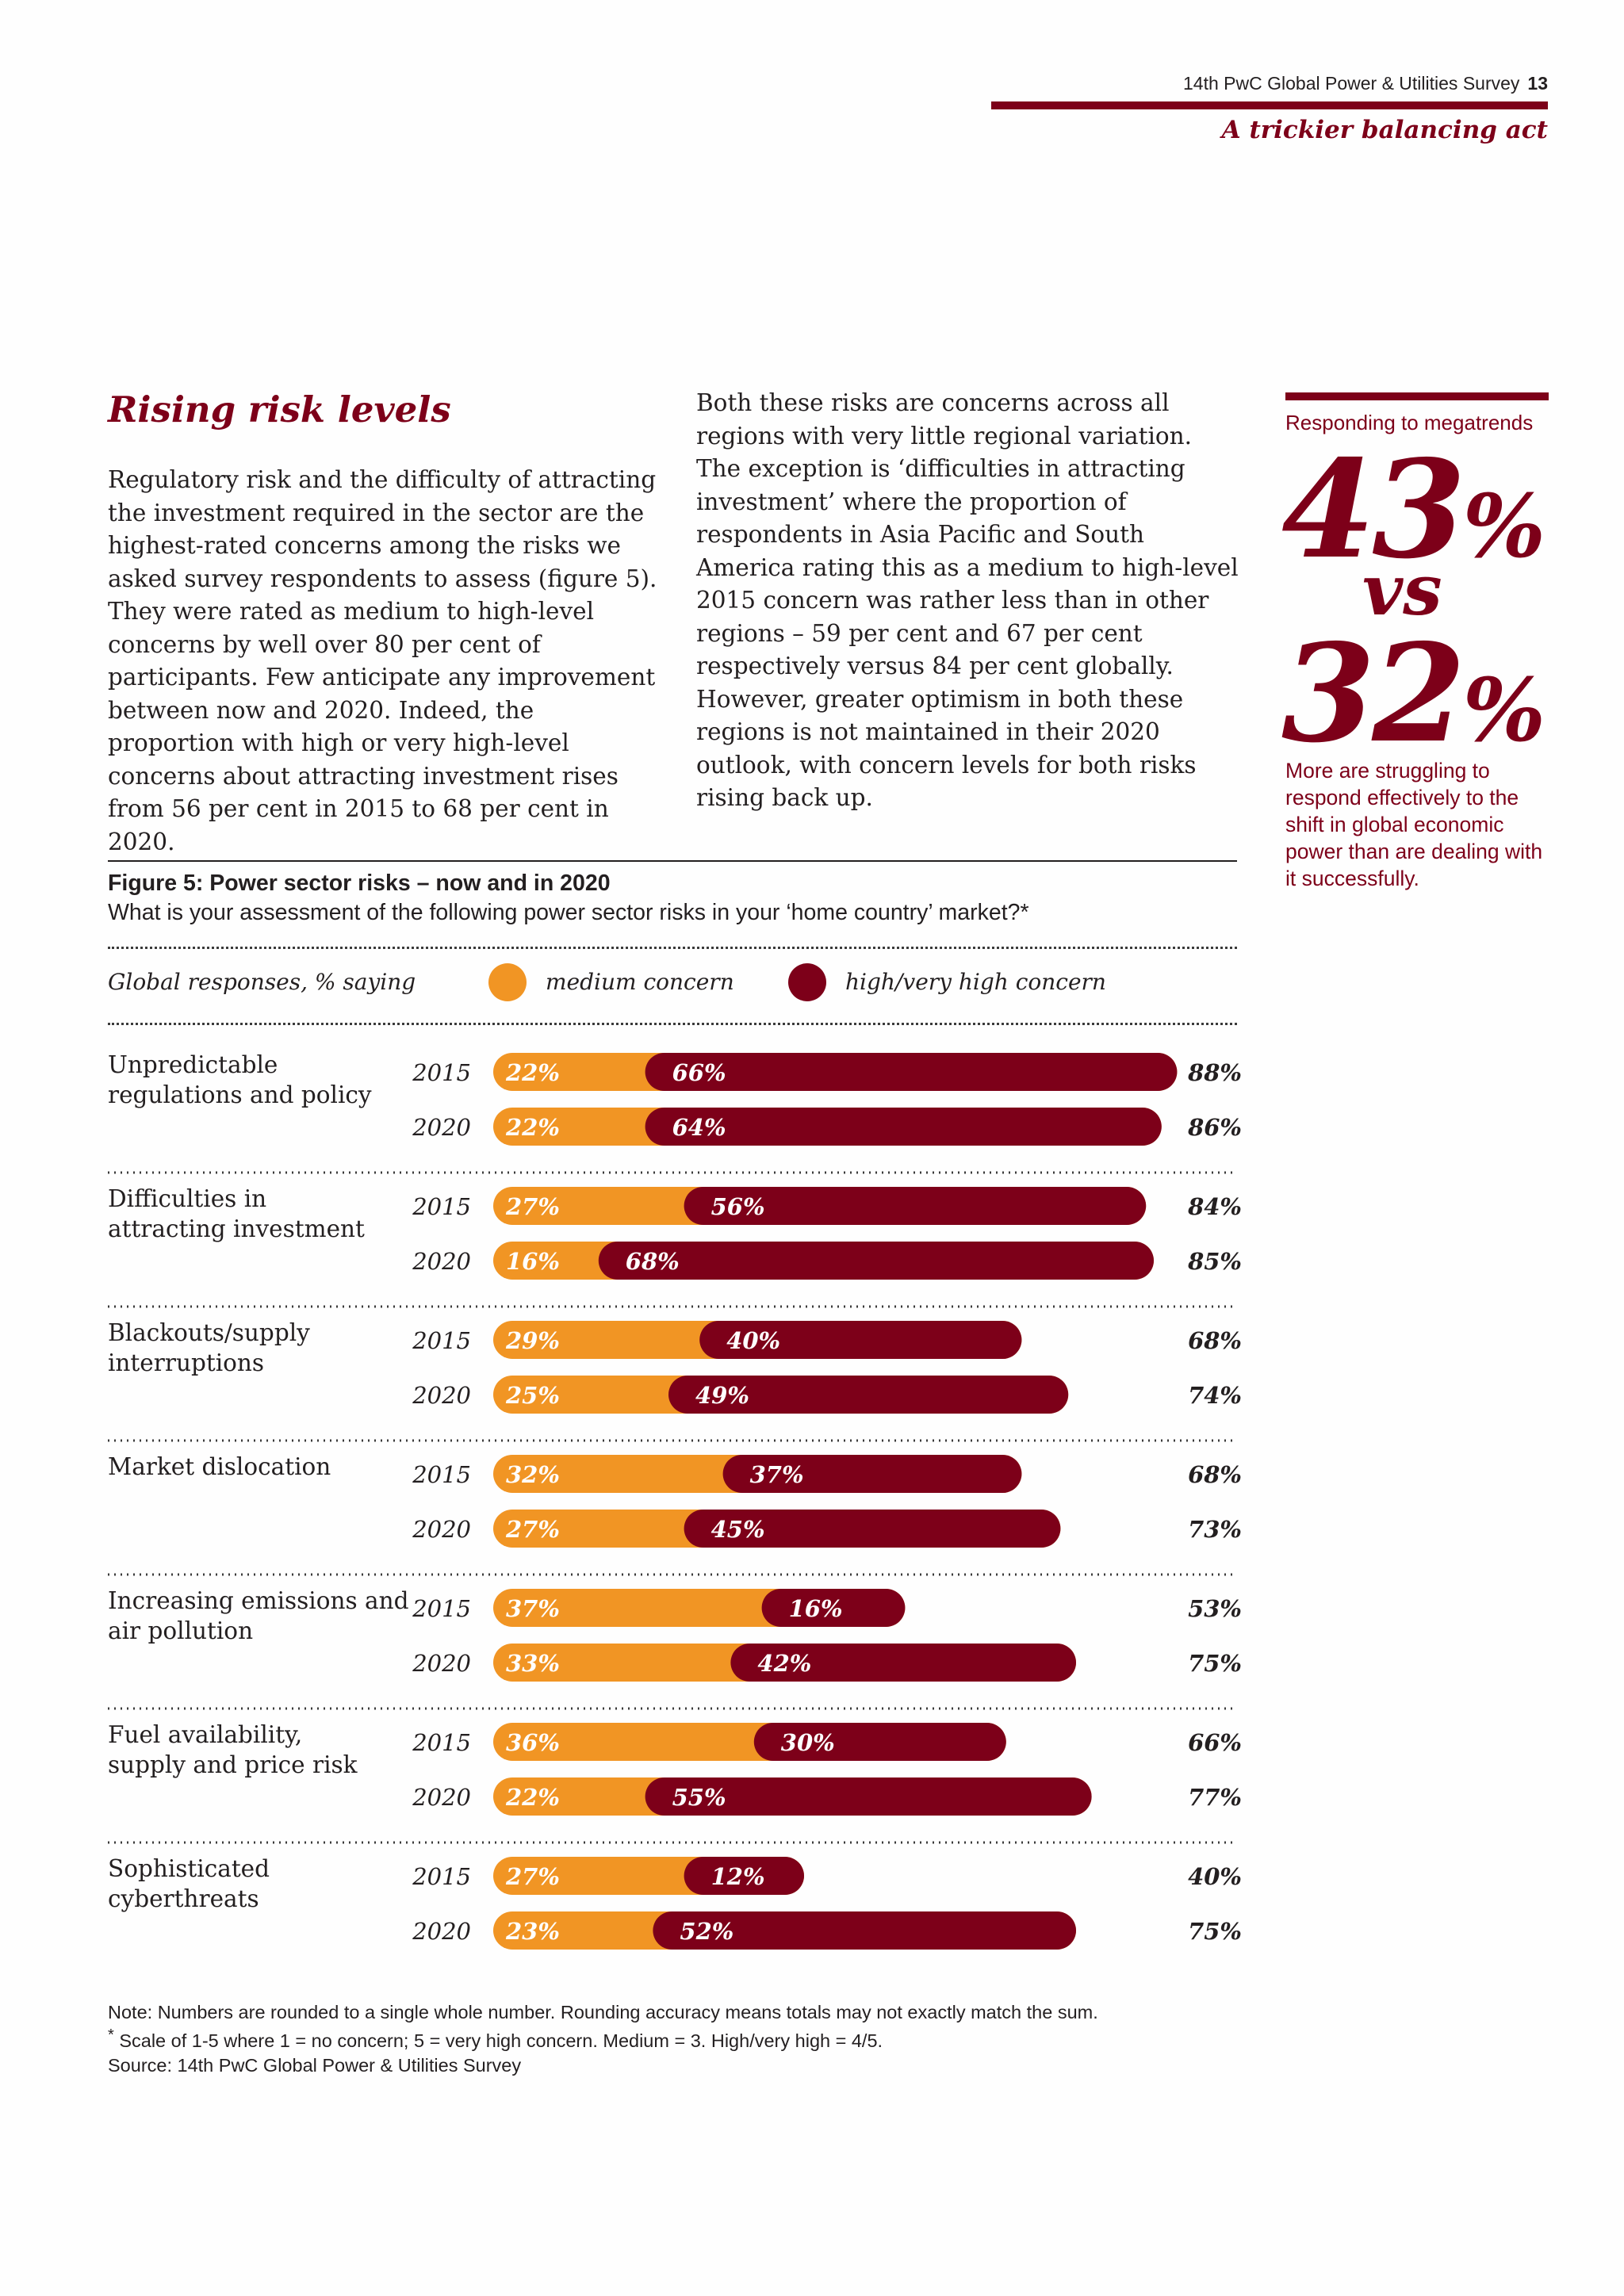 This screenshot has width=1624, height=2296. What do you see at coordinates (236, 1229) in the screenshot?
I see `category-label: attracting investment` at bounding box center [236, 1229].